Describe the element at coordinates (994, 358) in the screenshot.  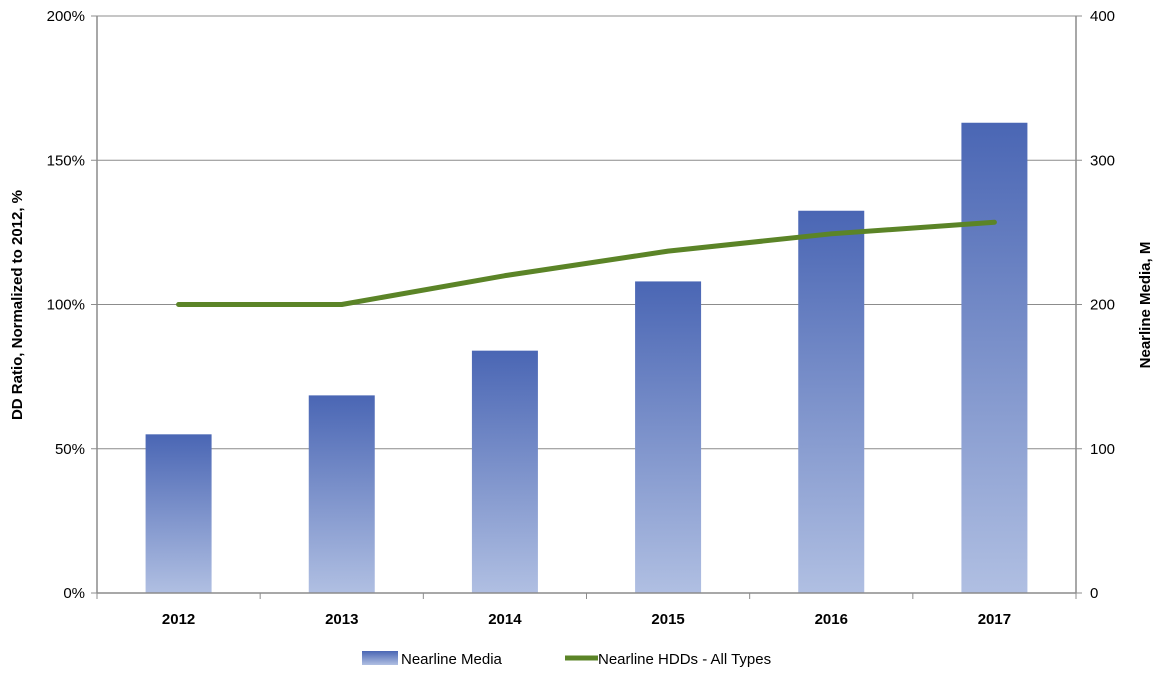
I see `bar-2017` at that location.